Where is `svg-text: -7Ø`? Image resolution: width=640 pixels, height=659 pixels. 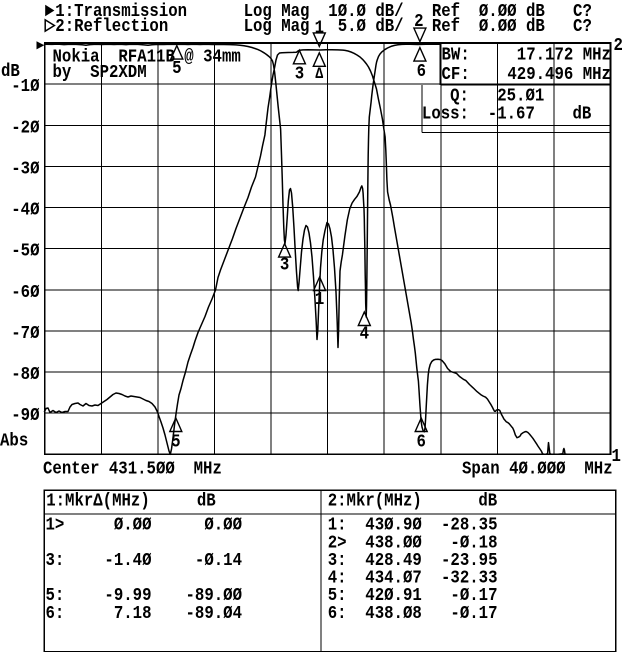
svg-text: -7Ø is located at coordinates (25, 334).